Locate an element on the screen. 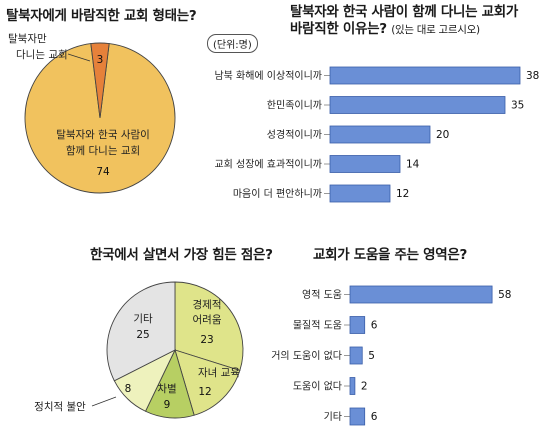 Image resolution: width=540 pixels, height=441 pixels. pie2-other-value: 25 is located at coordinates (142, 335).